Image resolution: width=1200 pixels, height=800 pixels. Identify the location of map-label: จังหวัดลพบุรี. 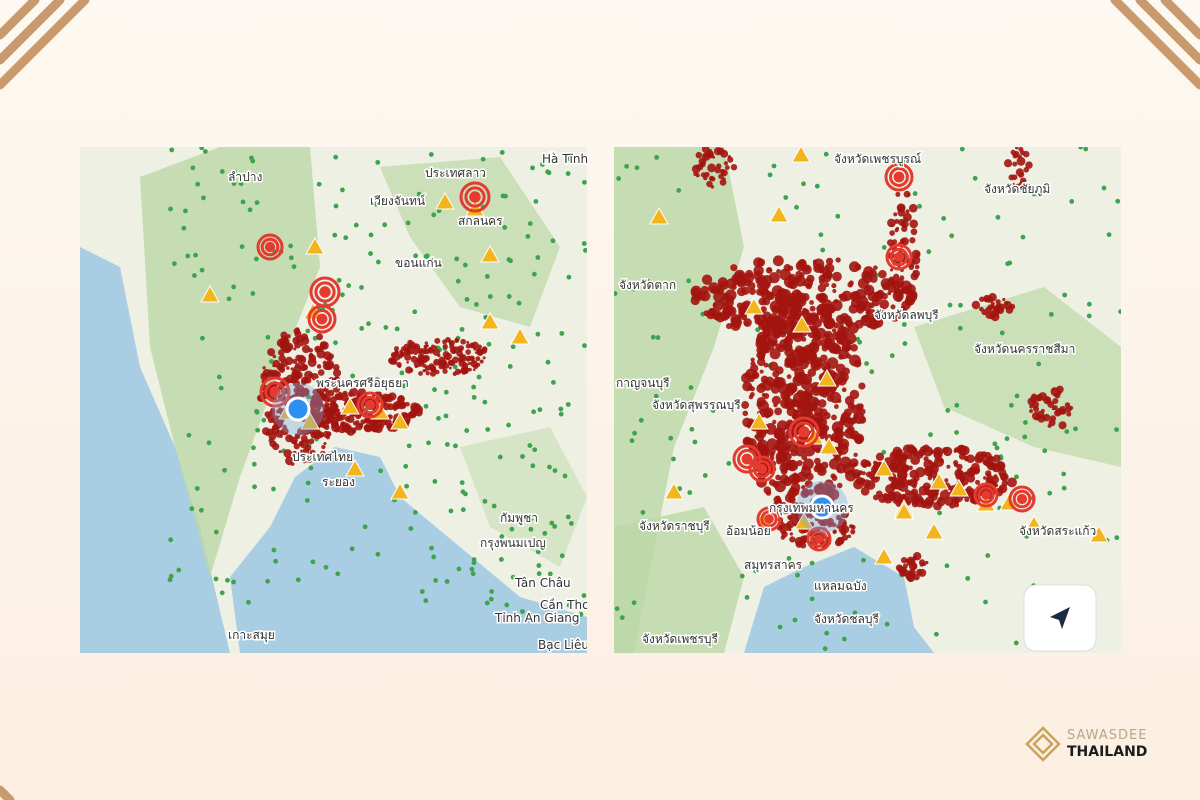
(906, 315).